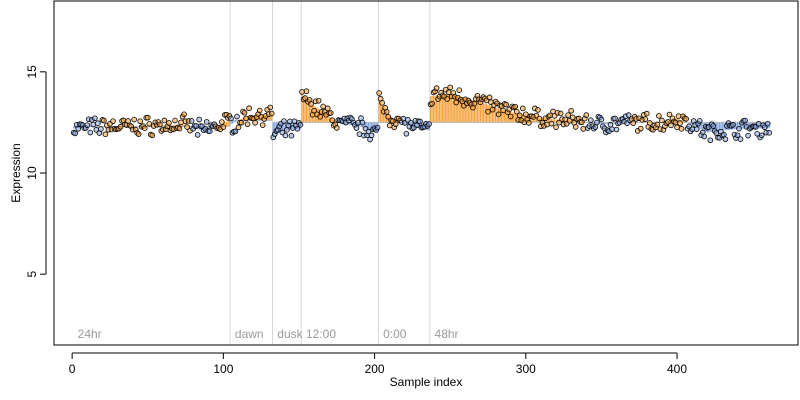  Describe the element at coordinates (526, 369) in the screenshot. I see `x-tick-label: 300` at that location.